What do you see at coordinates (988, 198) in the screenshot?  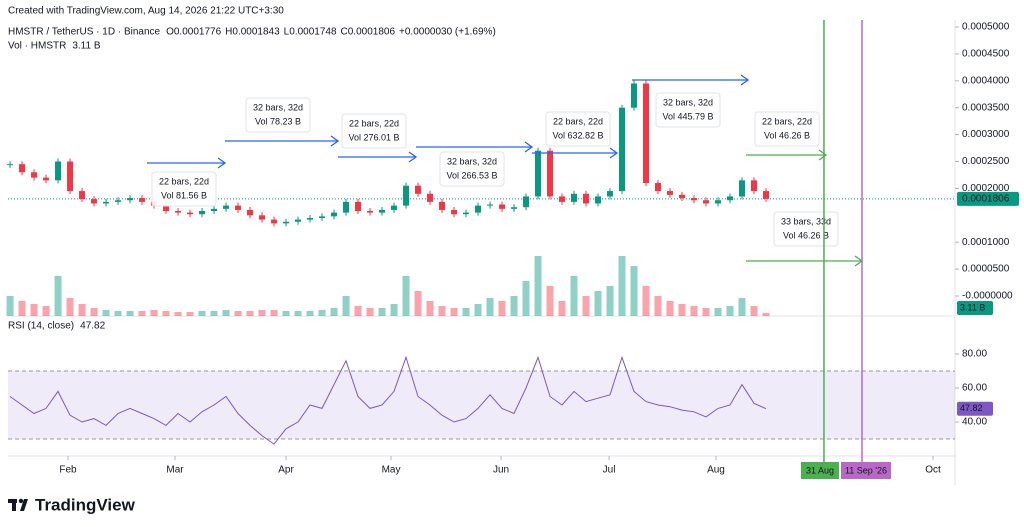 I see `last-price-badge` at bounding box center [988, 198].